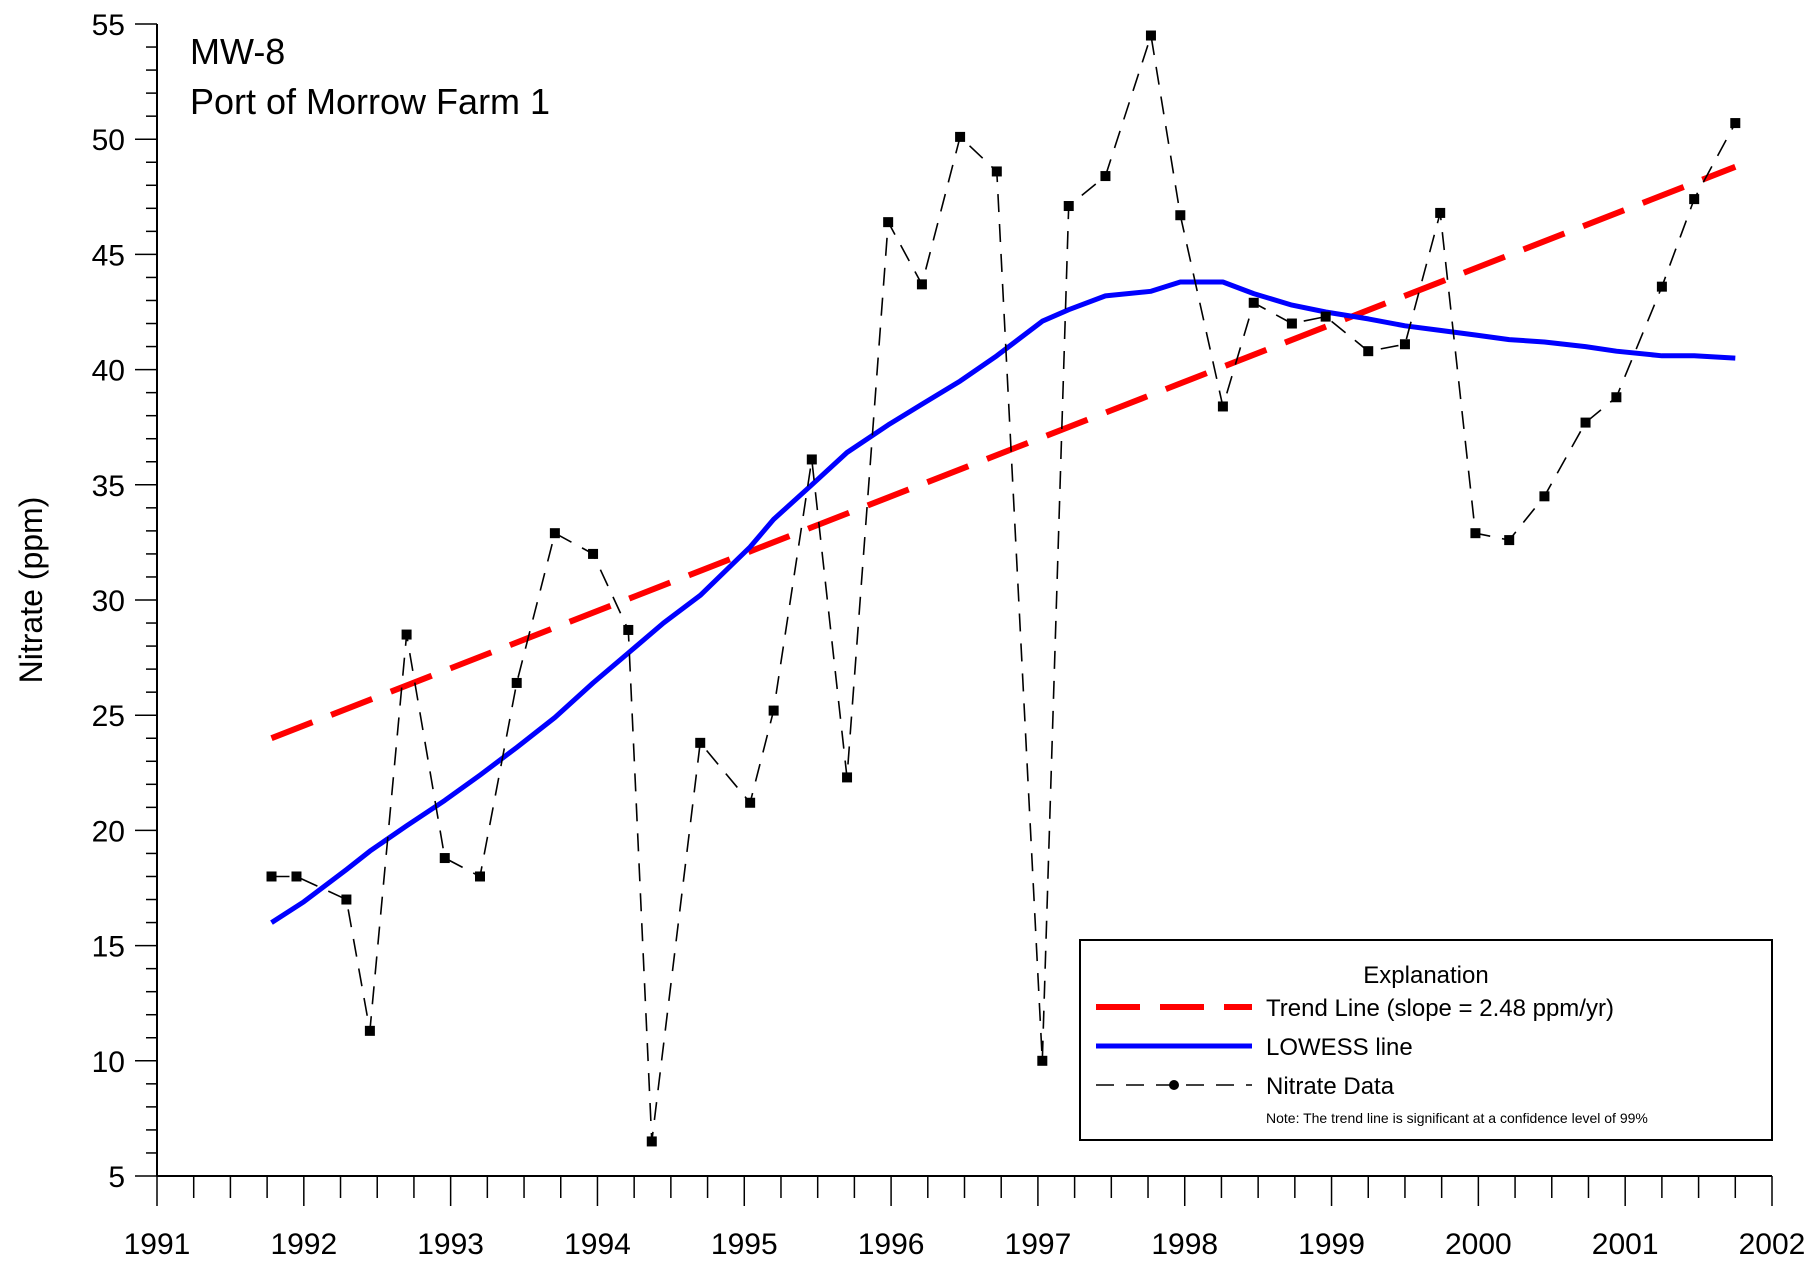 Image resolution: width=1818 pixels, height=1278 pixels. What do you see at coordinates (108, 716) in the screenshot?
I see `y-tick-label: 25` at bounding box center [108, 716].